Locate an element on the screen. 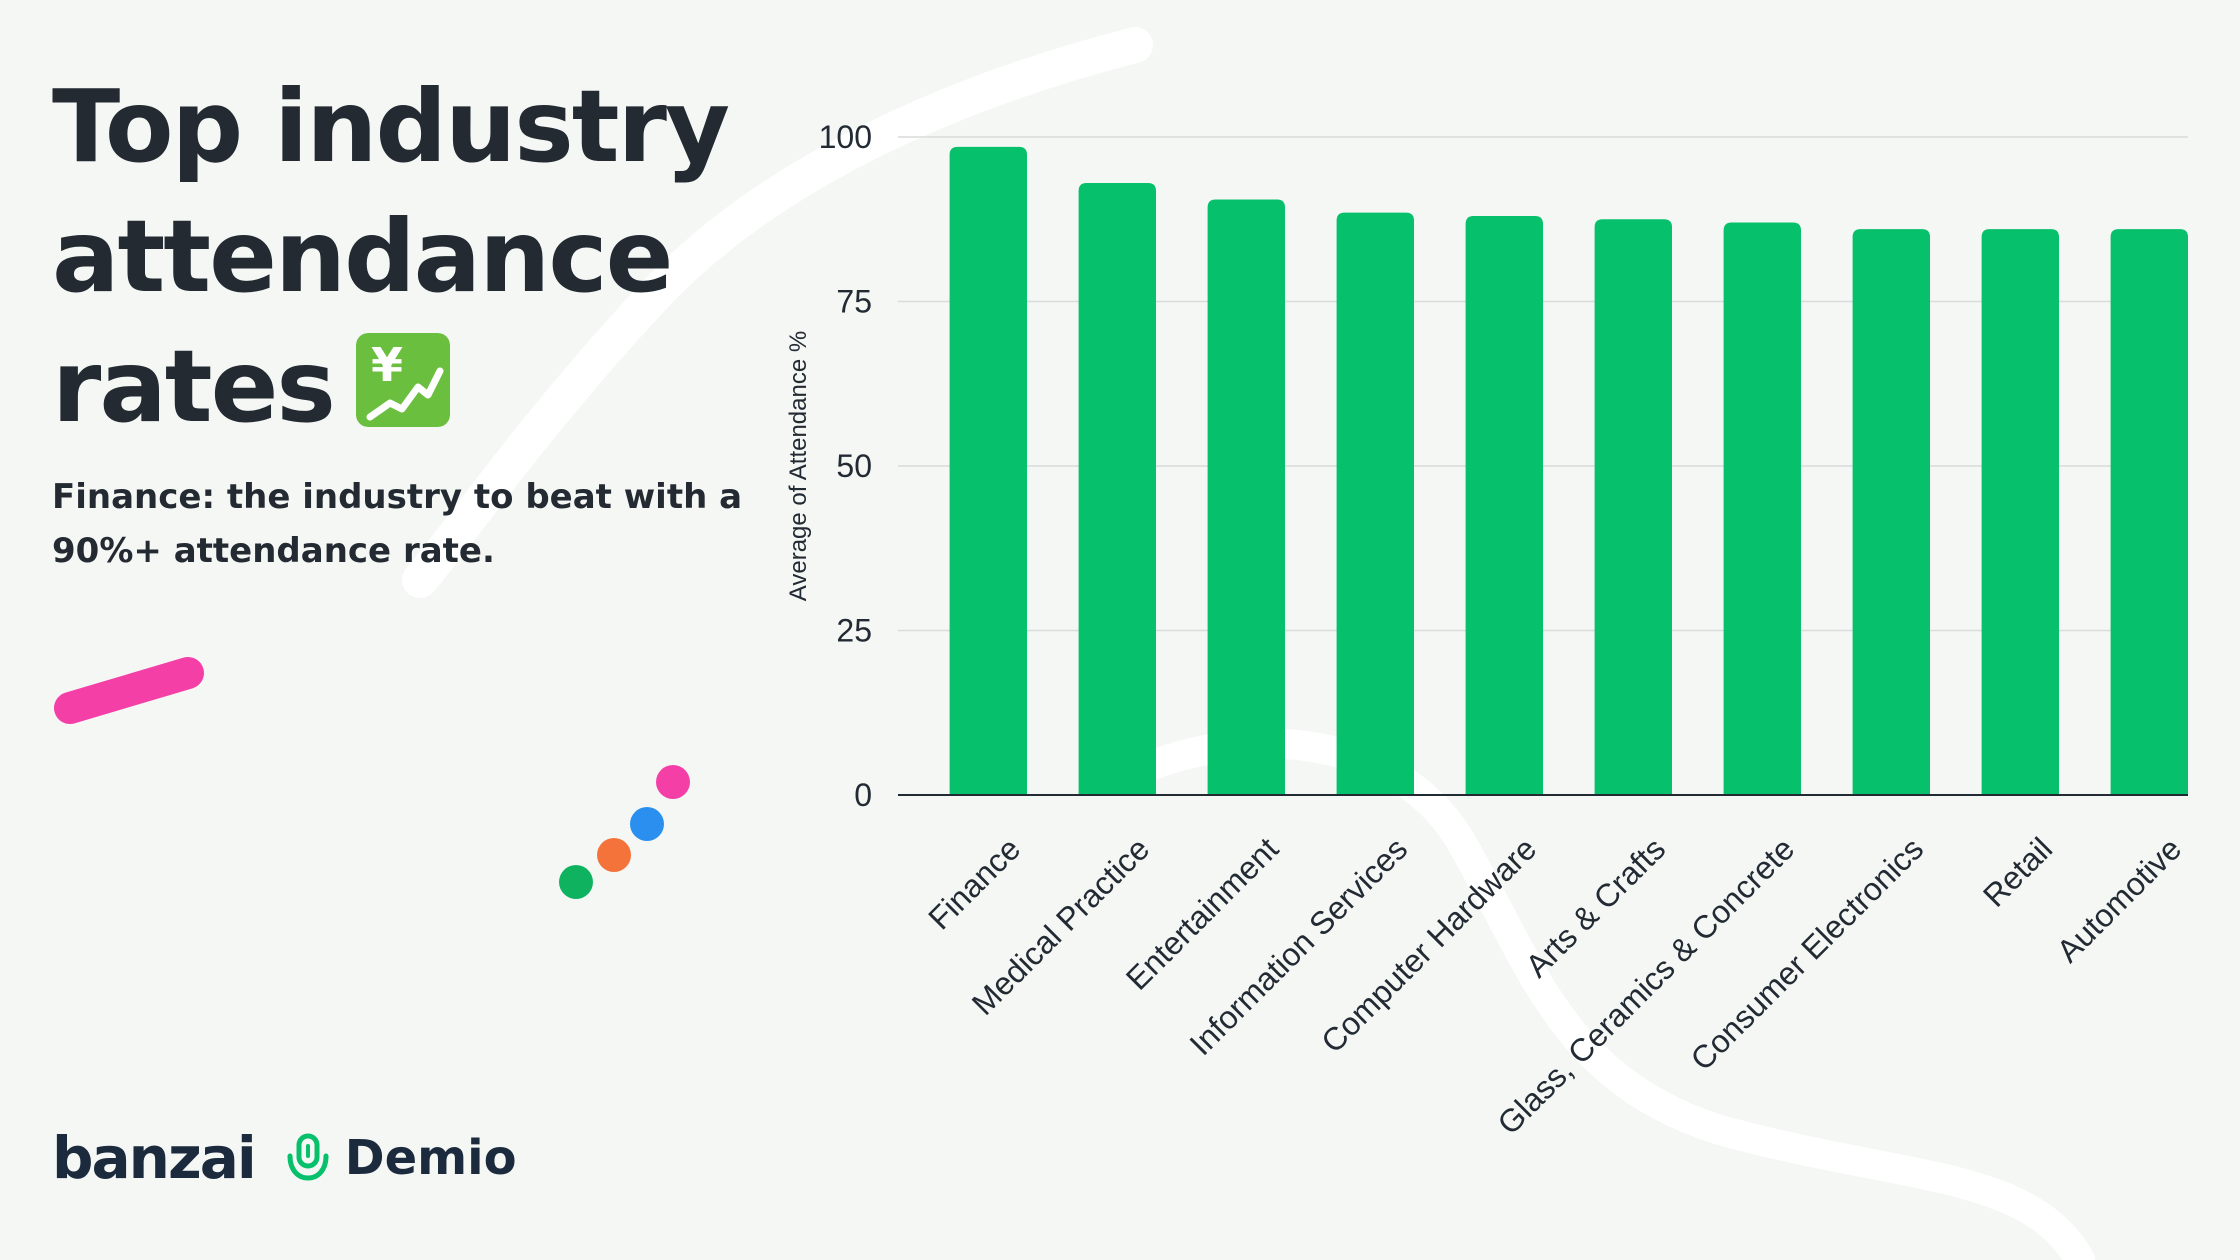 This screenshot has height=1260, width=2240. pink-brush-stroke is located at coordinates (129, 690).